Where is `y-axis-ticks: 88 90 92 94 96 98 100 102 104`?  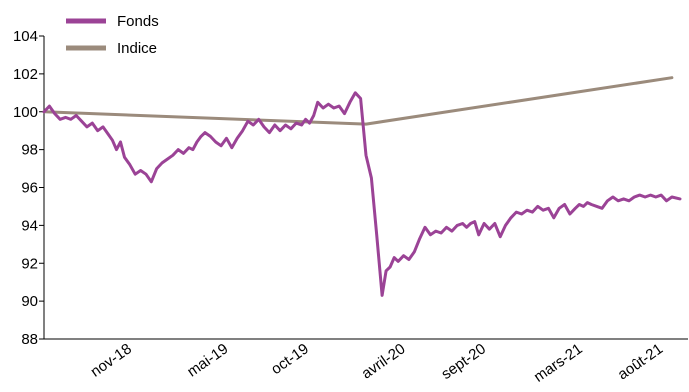 y-axis-ticks: 88 90 92 94 96 98 100 102 104 is located at coordinates (28, 188).